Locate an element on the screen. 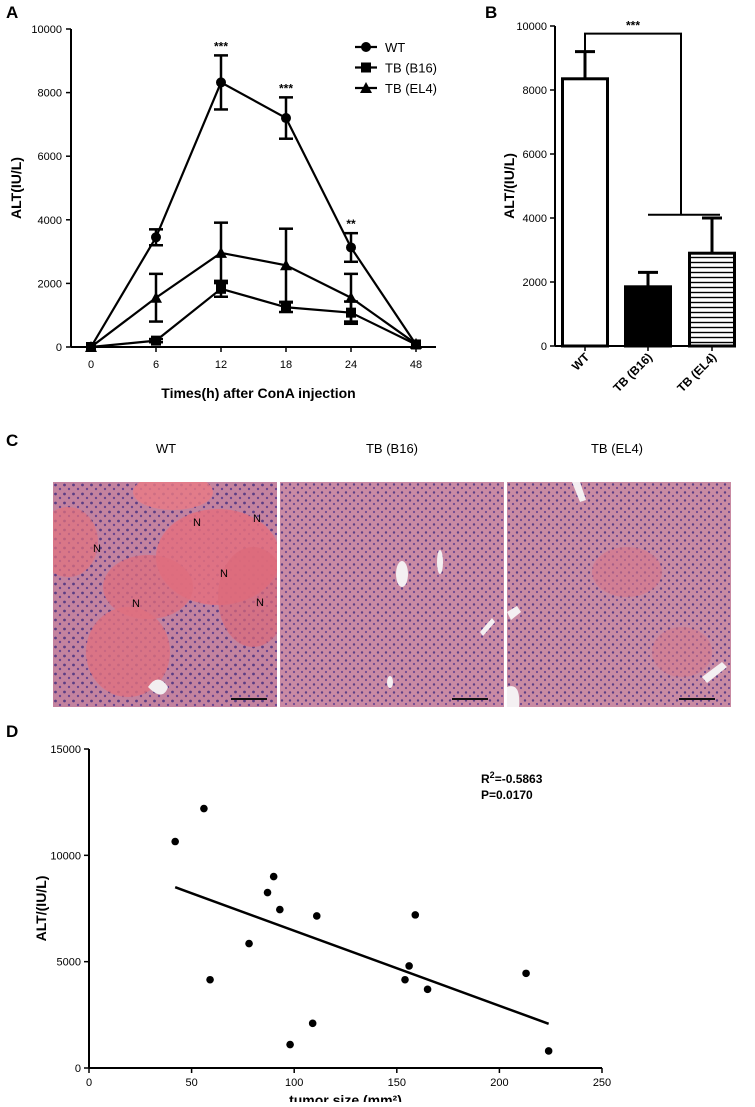 This screenshot has width=755, height=1107. x-tick-label: TB (B16) is located at coordinates (632, 372).